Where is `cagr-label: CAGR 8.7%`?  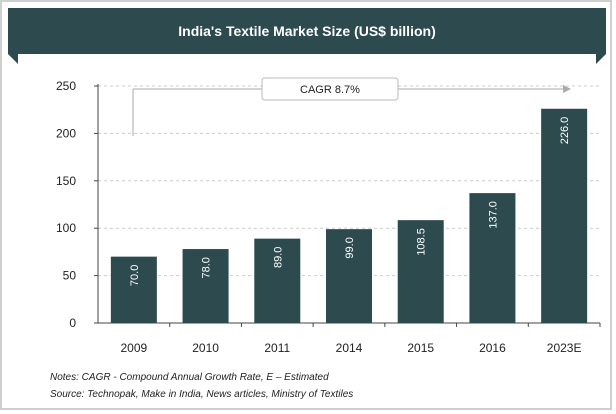 cagr-label: CAGR 8.7% is located at coordinates (330, 90).